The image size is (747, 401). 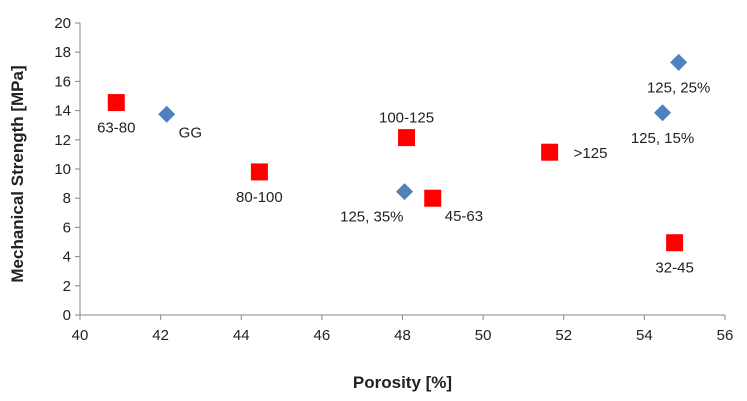 What do you see at coordinates (464, 216) in the screenshot?
I see `point-label: 45-63` at bounding box center [464, 216].